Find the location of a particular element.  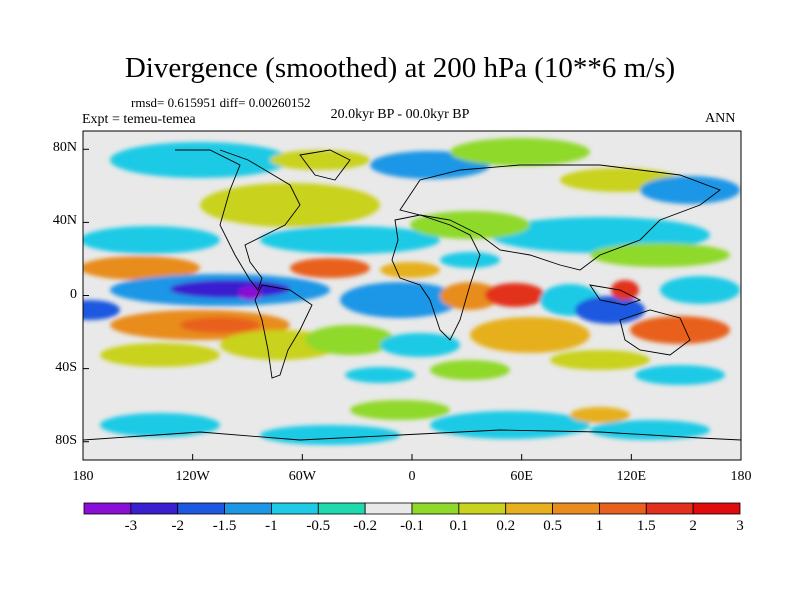

period-label: 20.0kyr BP - 00.0kyr BP is located at coordinates (400, 114).